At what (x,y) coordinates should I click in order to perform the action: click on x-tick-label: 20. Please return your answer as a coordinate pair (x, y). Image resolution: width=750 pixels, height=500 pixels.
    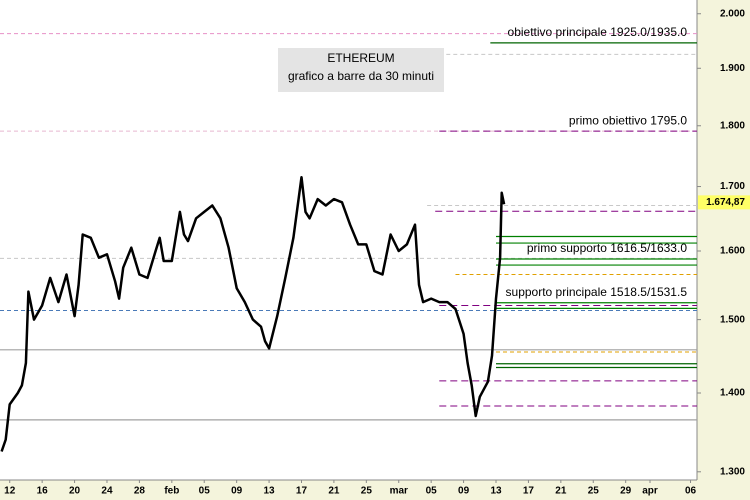
    Looking at the image, I should click on (75, 491).